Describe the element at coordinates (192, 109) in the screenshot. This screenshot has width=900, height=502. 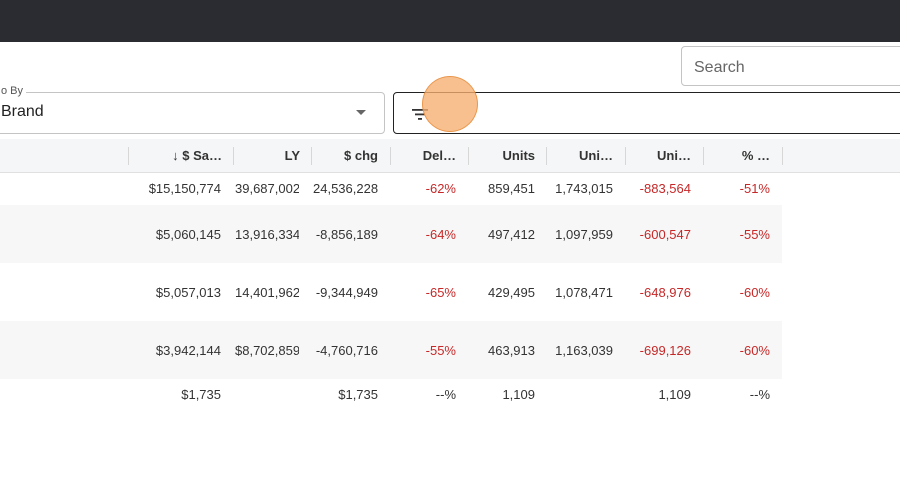
I see `group-by-select: o By Brand` at that location.